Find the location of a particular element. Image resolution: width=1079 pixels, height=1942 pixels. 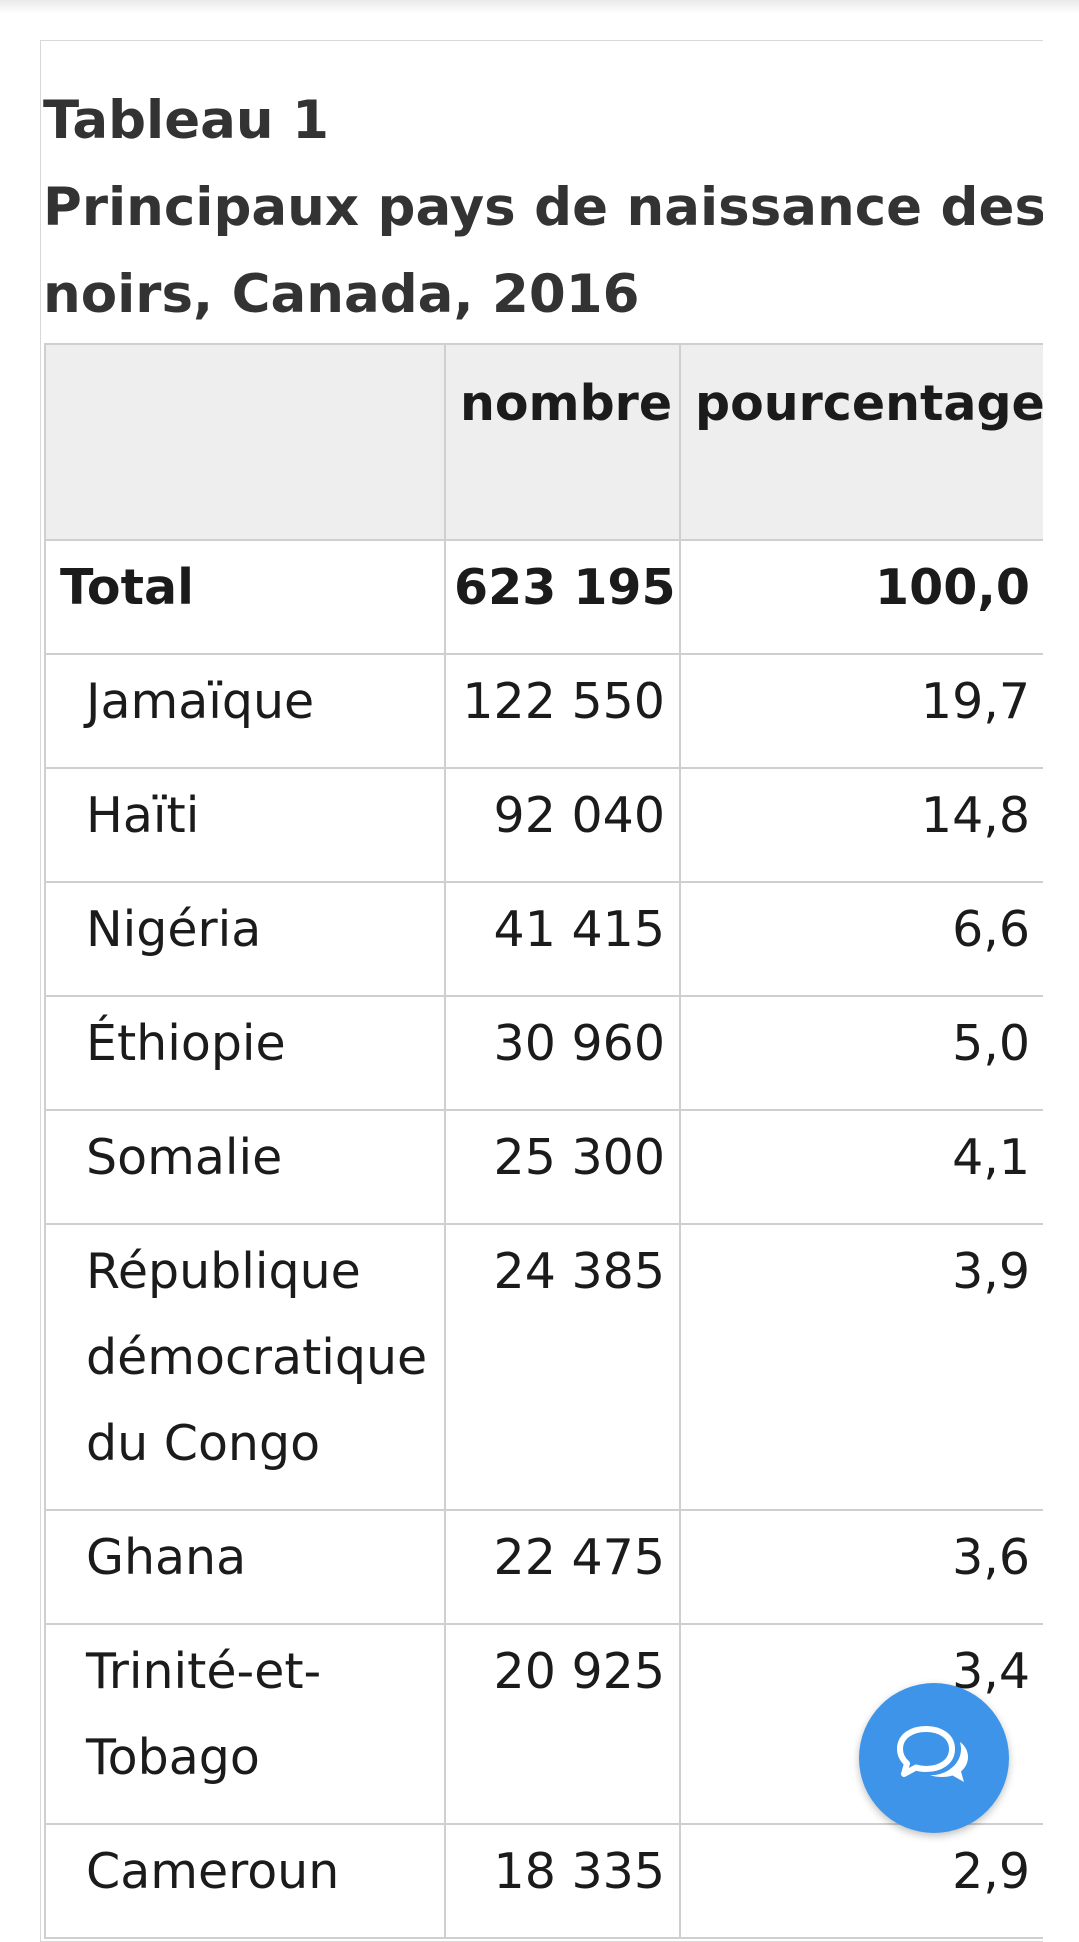

table-row: Nigéria 41 415 6,6 is located at coordinates (543, 939).